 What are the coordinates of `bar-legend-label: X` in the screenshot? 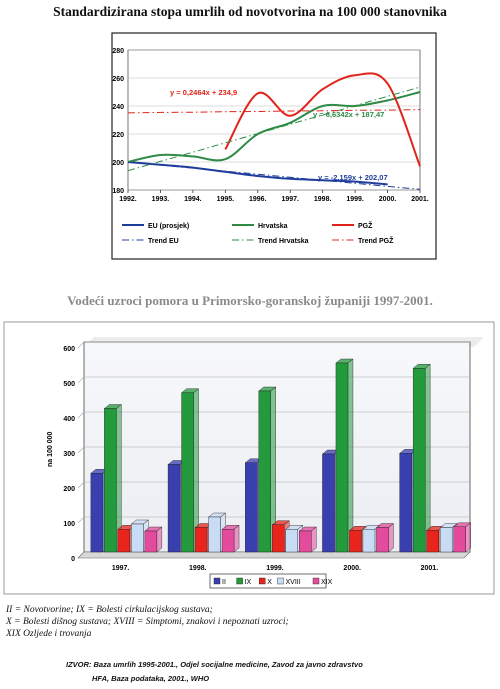 It's located at (269, 582).